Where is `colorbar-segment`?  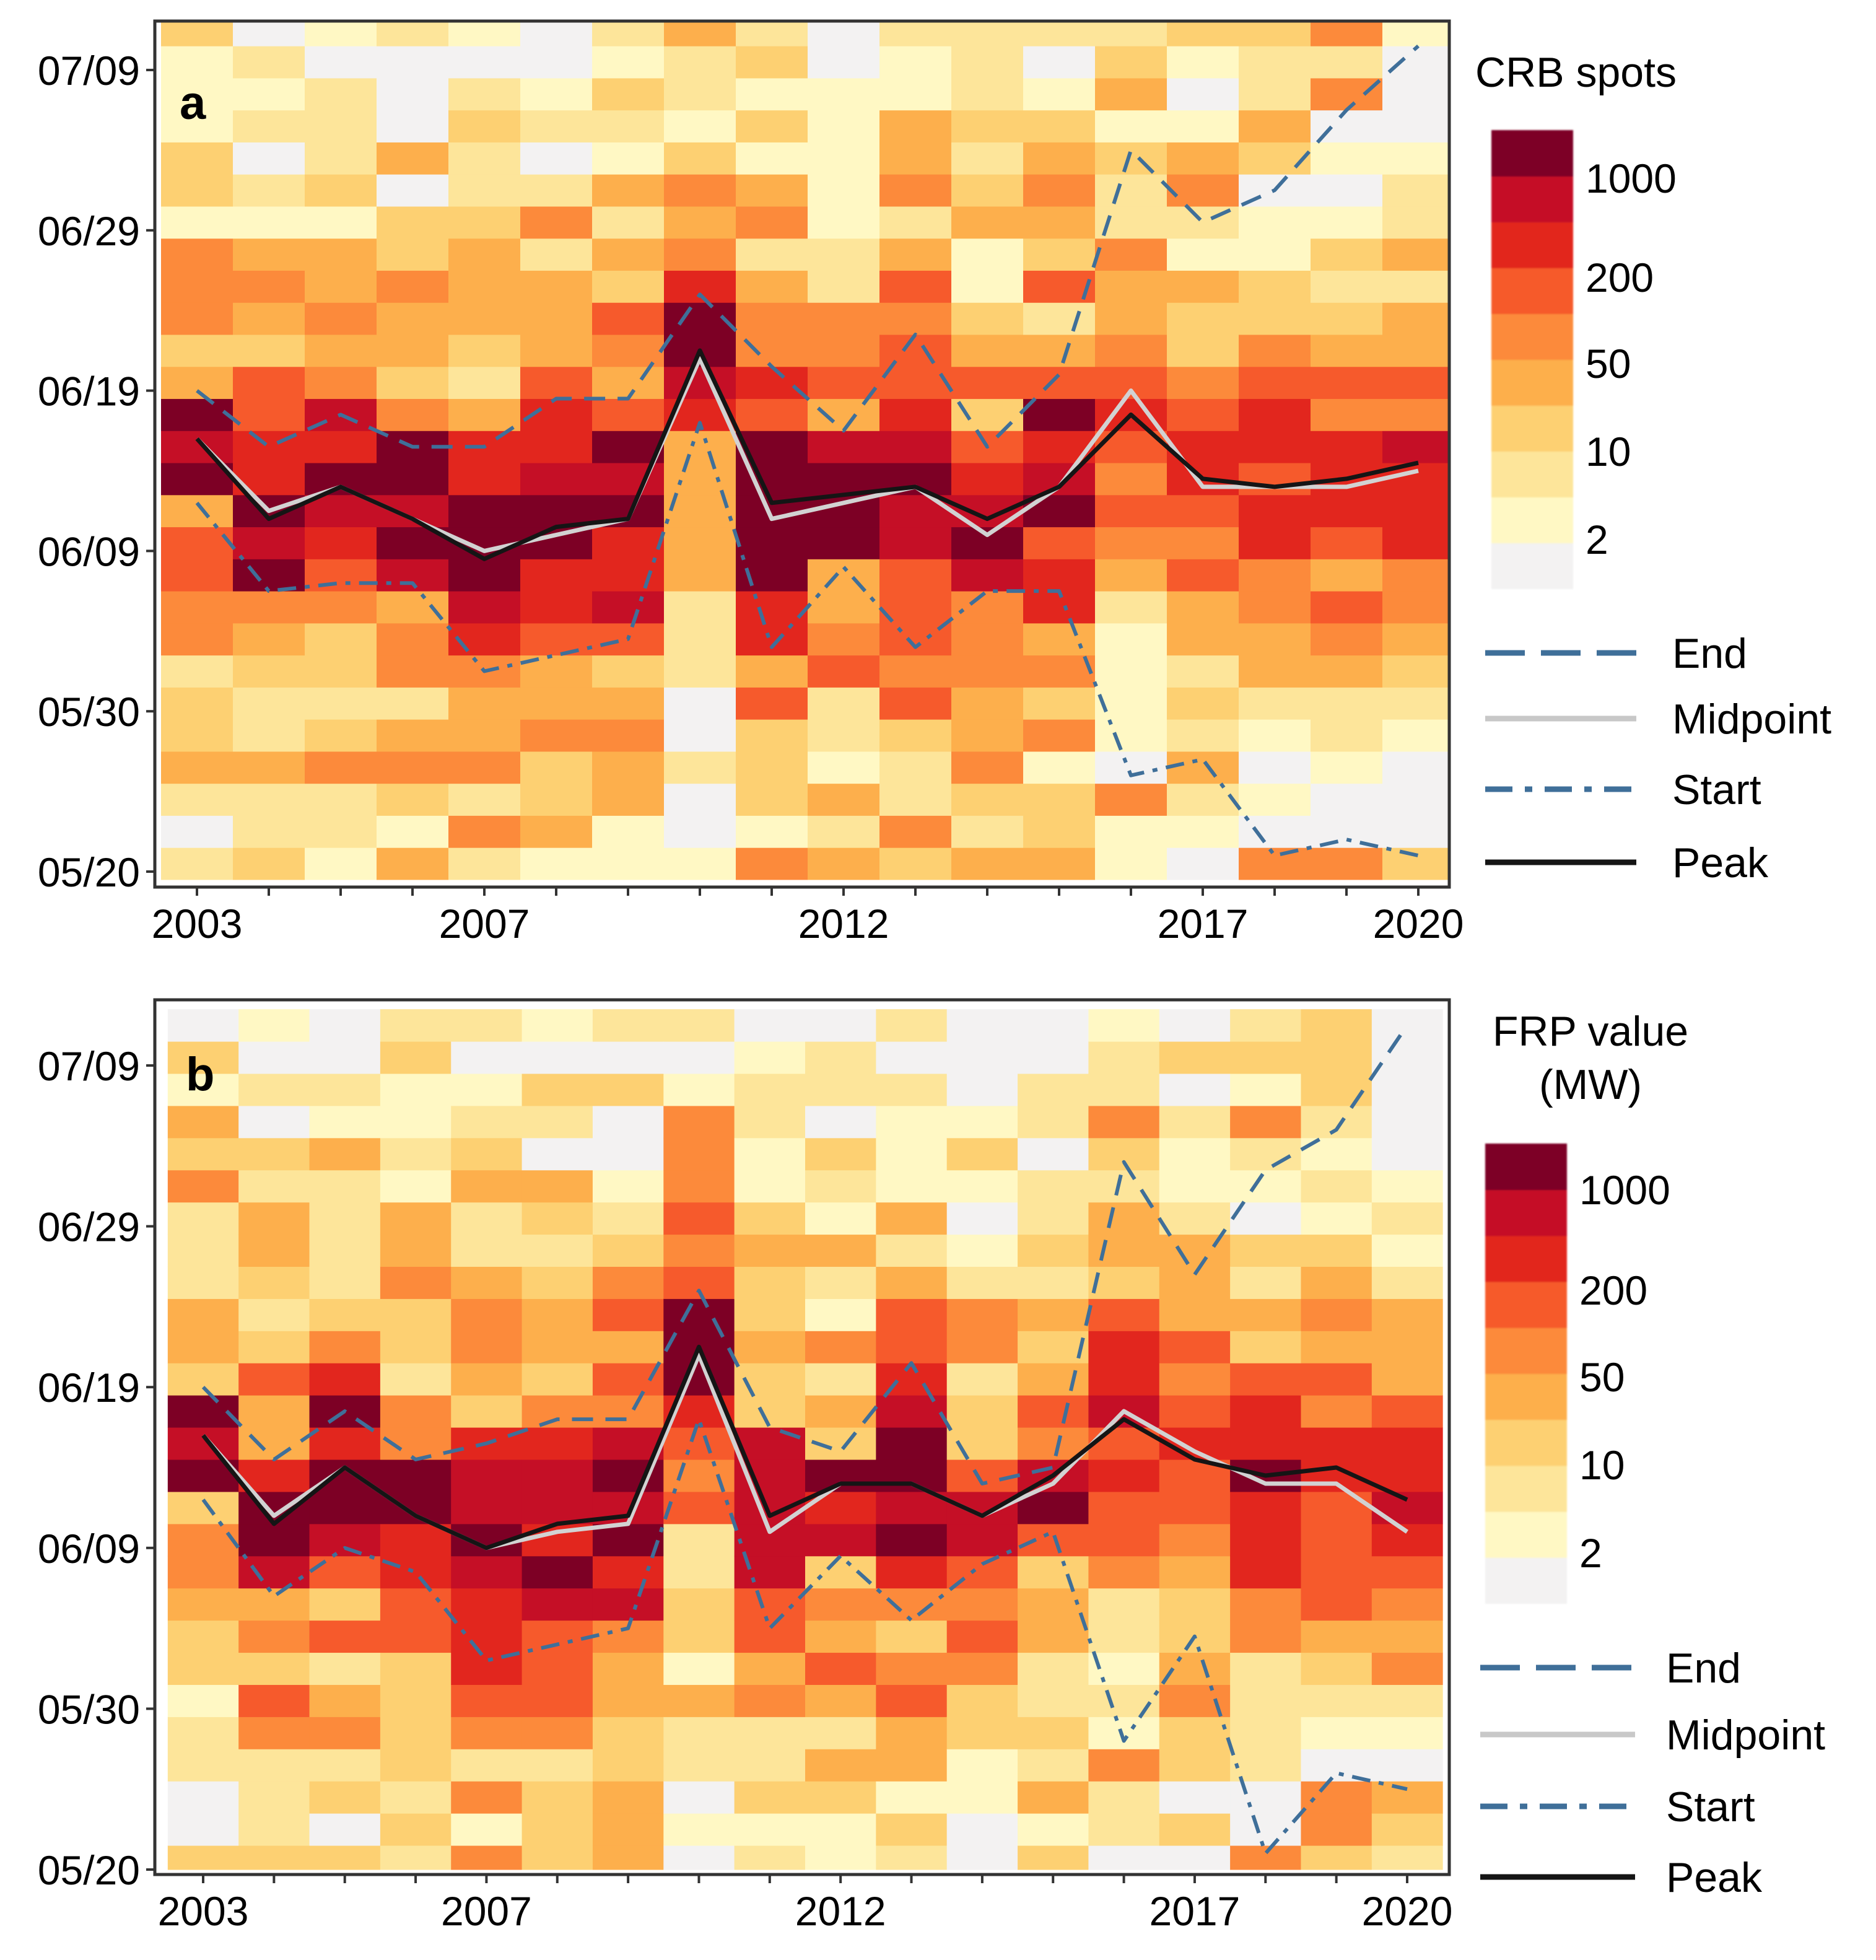
colorbar-segment is located at coordinates (1526, 1534).